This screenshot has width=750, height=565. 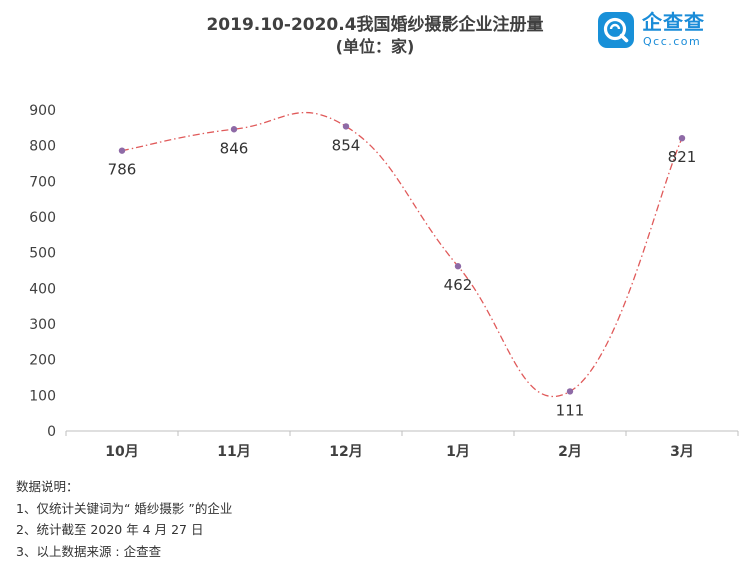 I want to click on notes-item-3: 3、以上数据来源 : 企查查, so click(x=89, y=551).